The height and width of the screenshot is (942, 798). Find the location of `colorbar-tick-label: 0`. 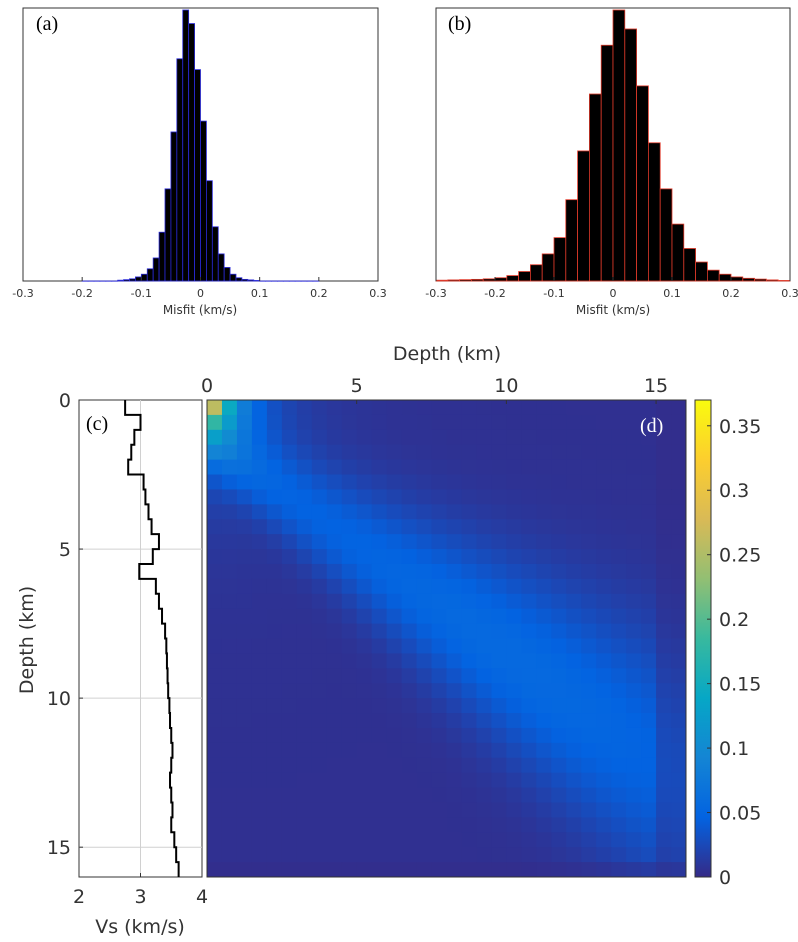

colorbar-tick-label: 0 is located at coordinates (725, 878).